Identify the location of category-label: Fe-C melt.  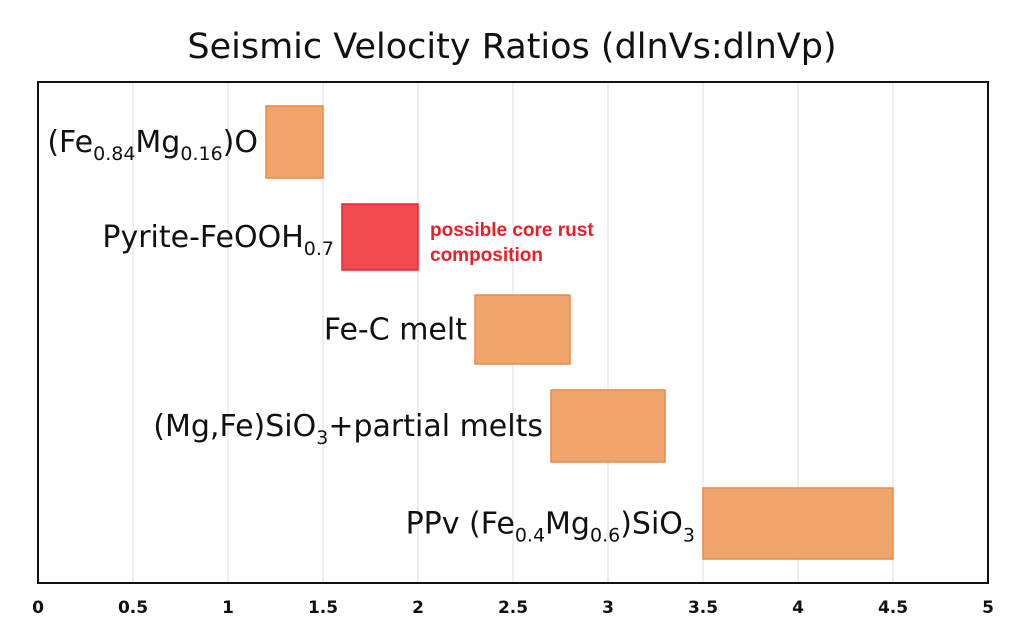
(395, 330).